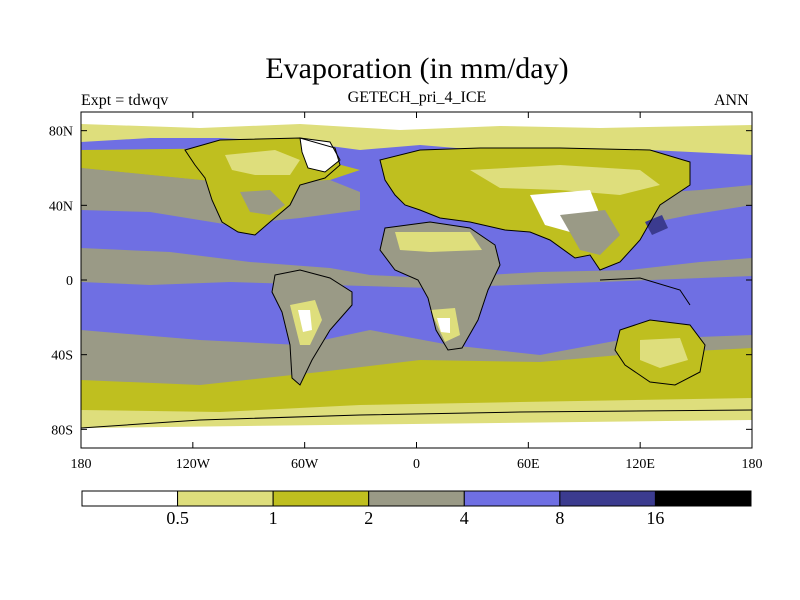  What do you see at coordinates (305, 464) in the screenshot?
I see `x-tick-label: 60W` at bounding box center [305, 464].